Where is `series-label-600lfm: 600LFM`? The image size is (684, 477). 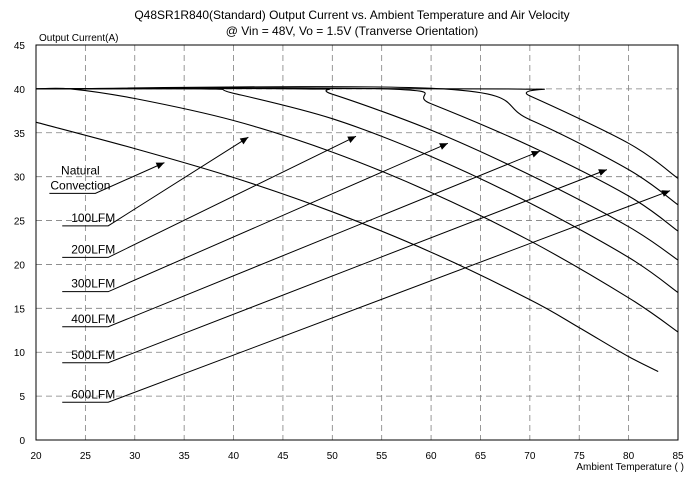 series-label-600lfm: 600LFM is located at coordinates (93, 394).